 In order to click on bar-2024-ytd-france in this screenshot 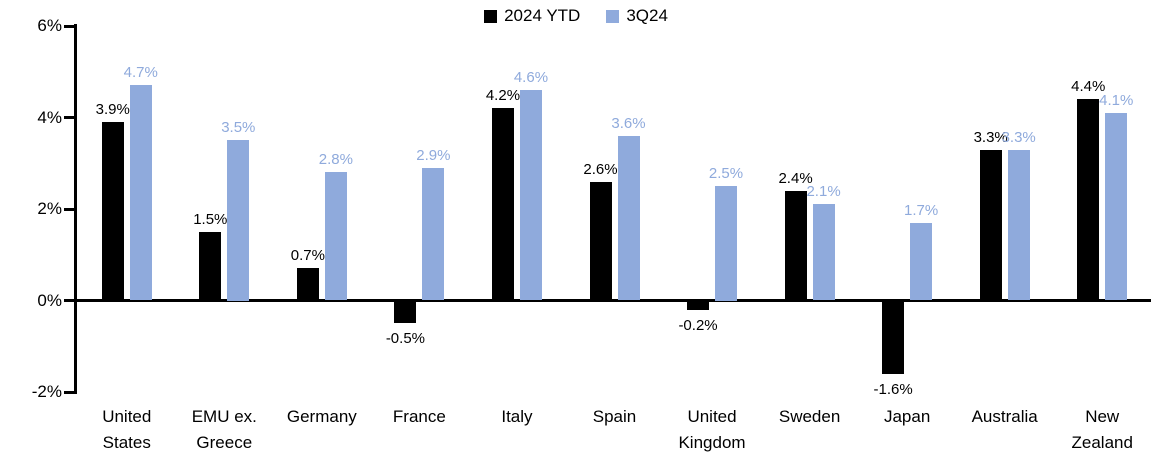, I will do `click(405, 312)`.